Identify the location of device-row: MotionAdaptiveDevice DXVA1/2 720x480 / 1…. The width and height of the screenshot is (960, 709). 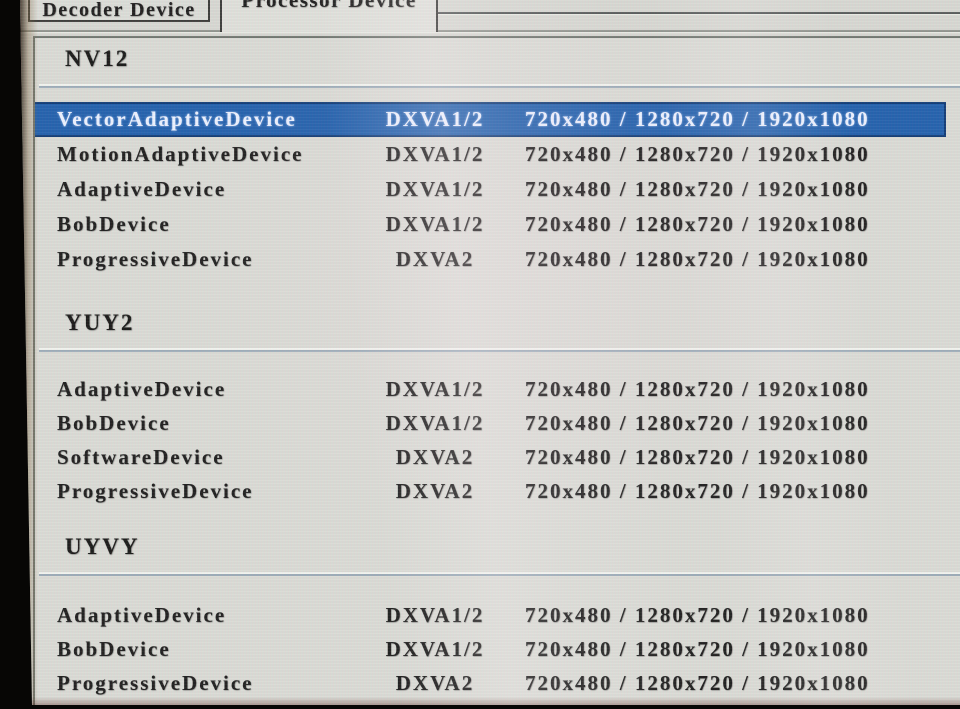
(490, 154).